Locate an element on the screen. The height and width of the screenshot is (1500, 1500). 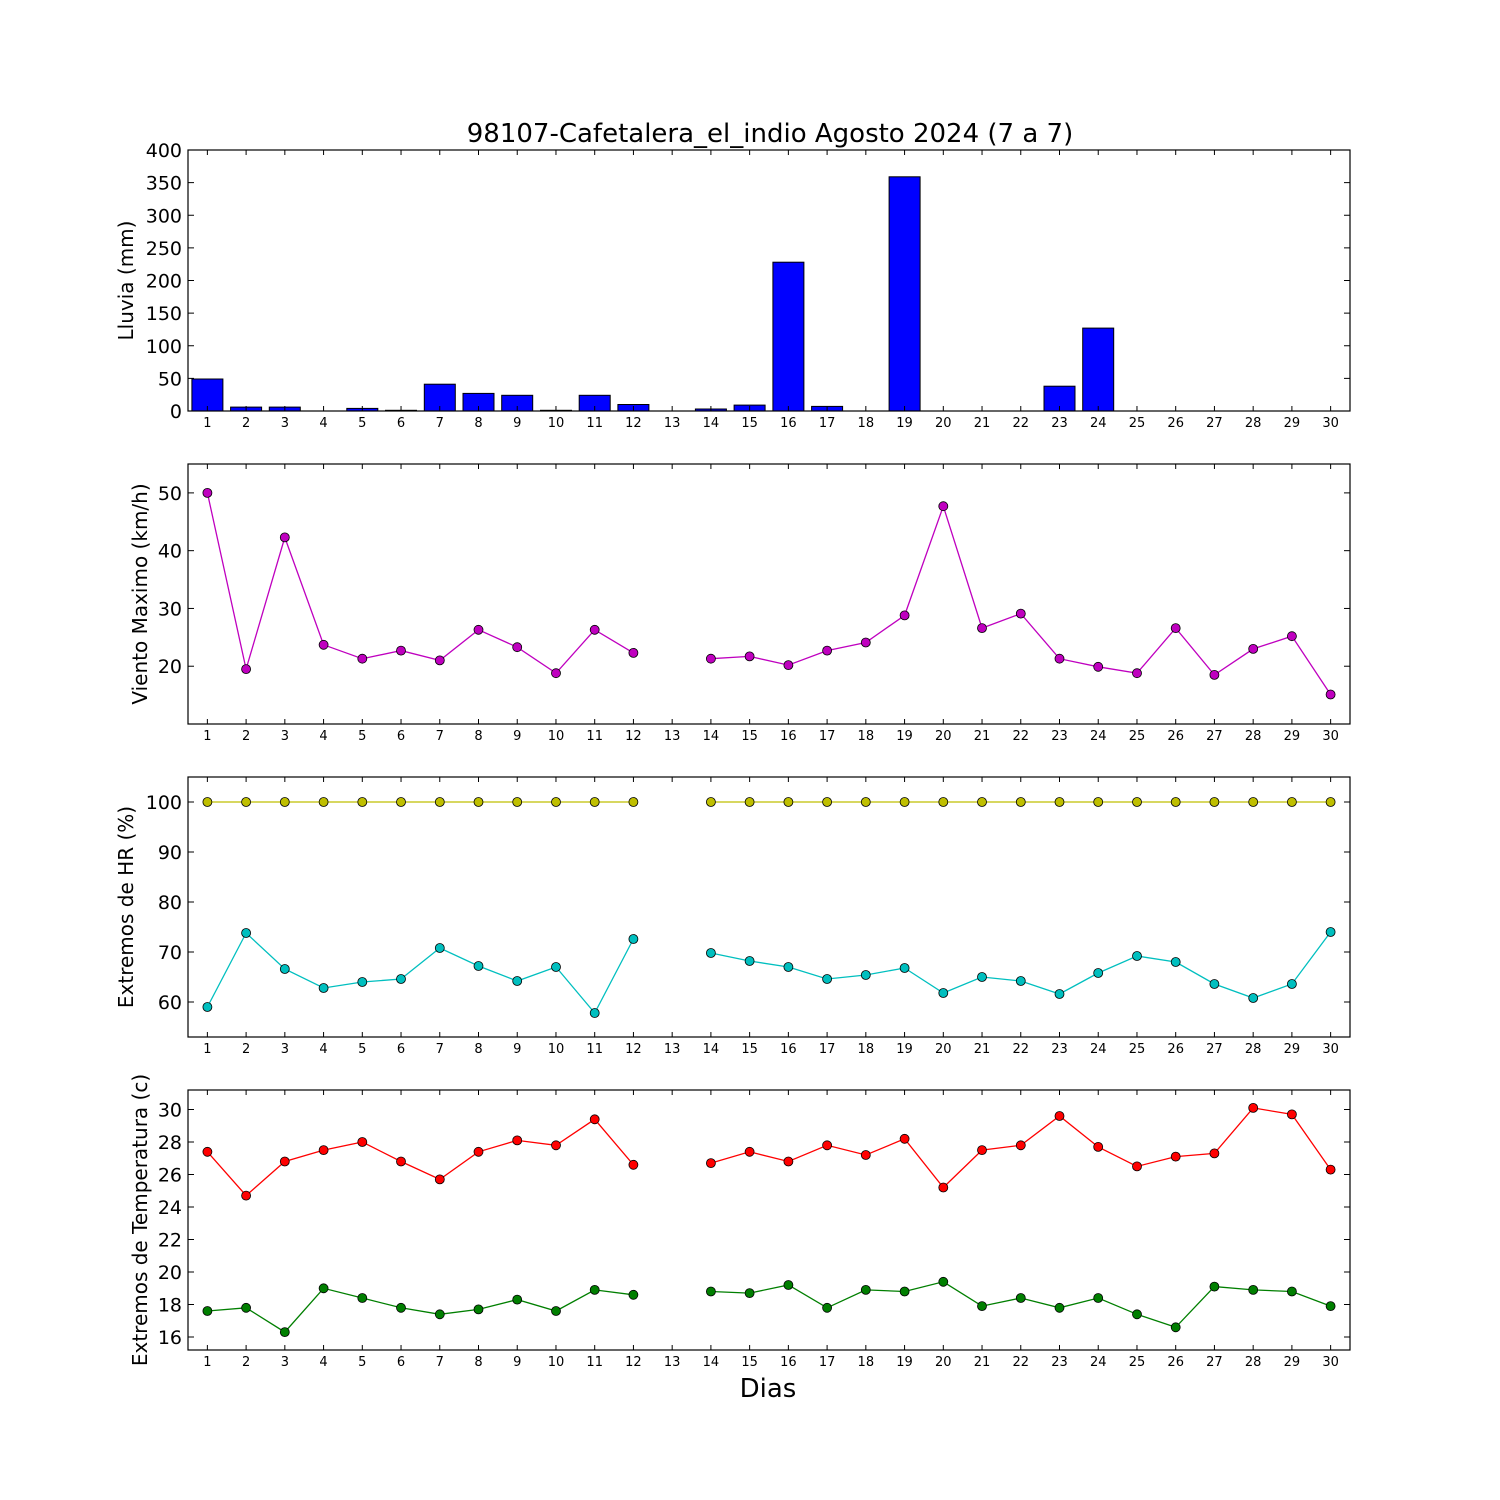
x-tick-label: 4 is located at coordinates (323, 423).